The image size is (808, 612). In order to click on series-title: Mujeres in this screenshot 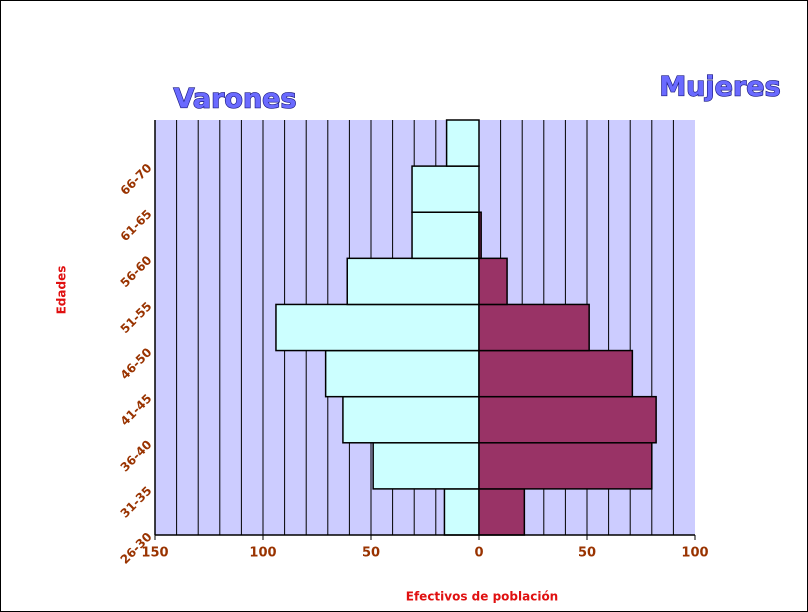, I will do `click(719, 87)`.